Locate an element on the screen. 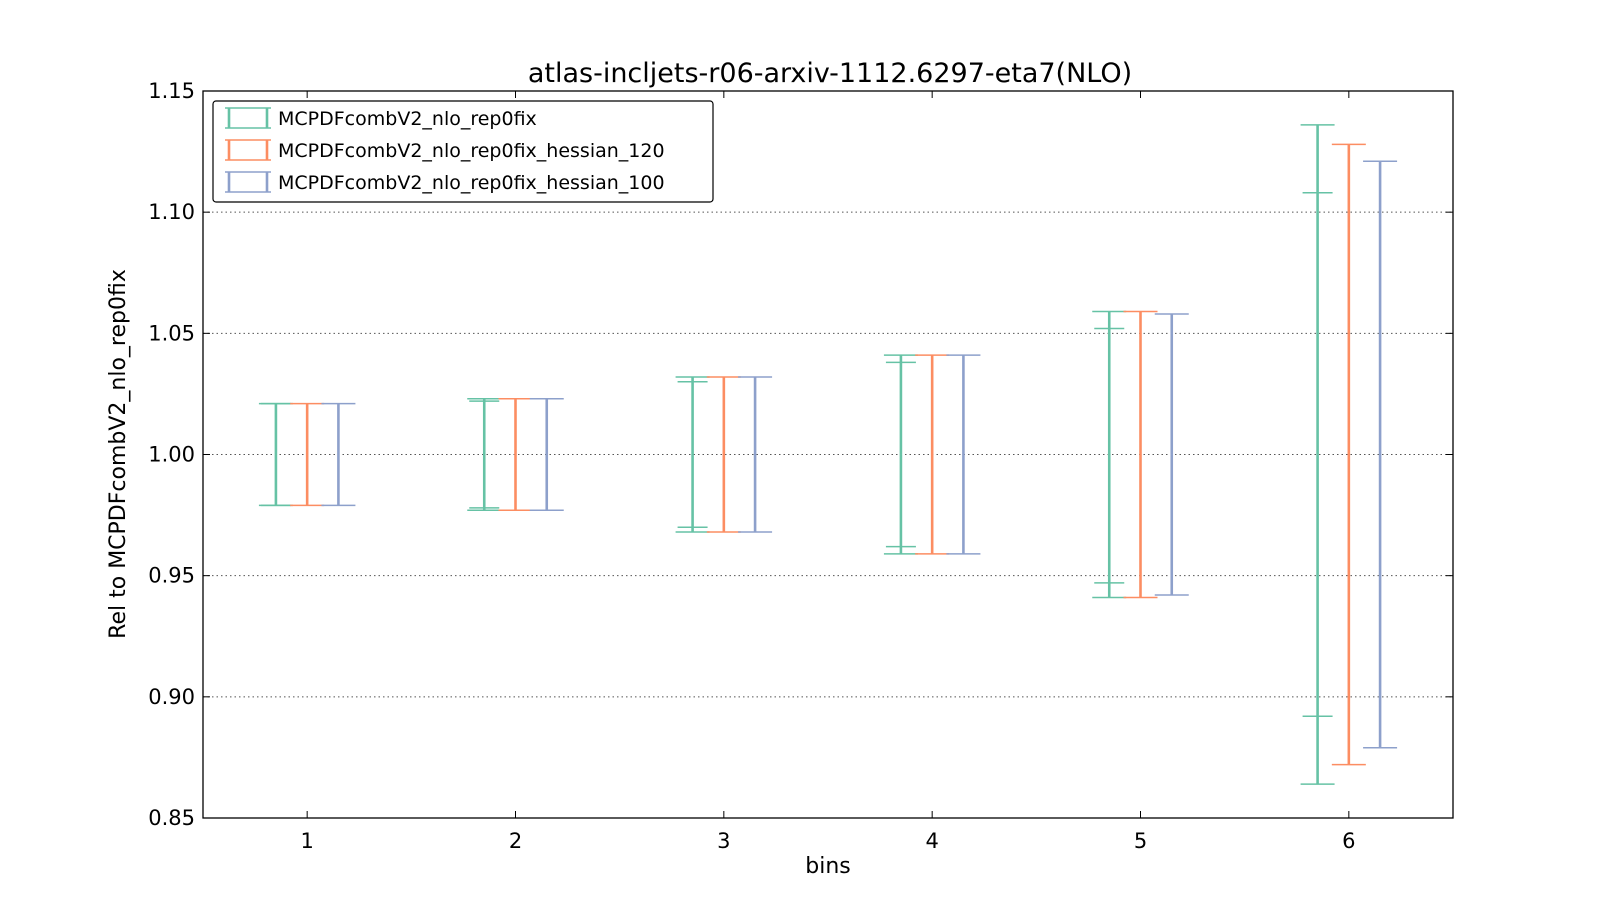 The height and width of the screenshot is (900, 1600). x-tick-label: 5 is located at coordinates (1140, 841).